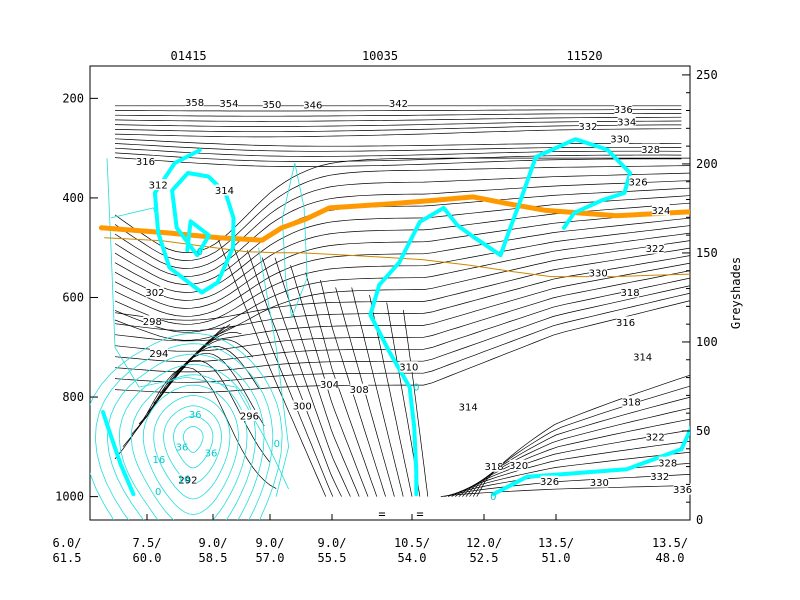 The width and height of the screenshot is (800, 600). What do you see at coordinates (312, 105) in the screenshot?
I see `theta-label: 346` at bounding box center [312, 105].